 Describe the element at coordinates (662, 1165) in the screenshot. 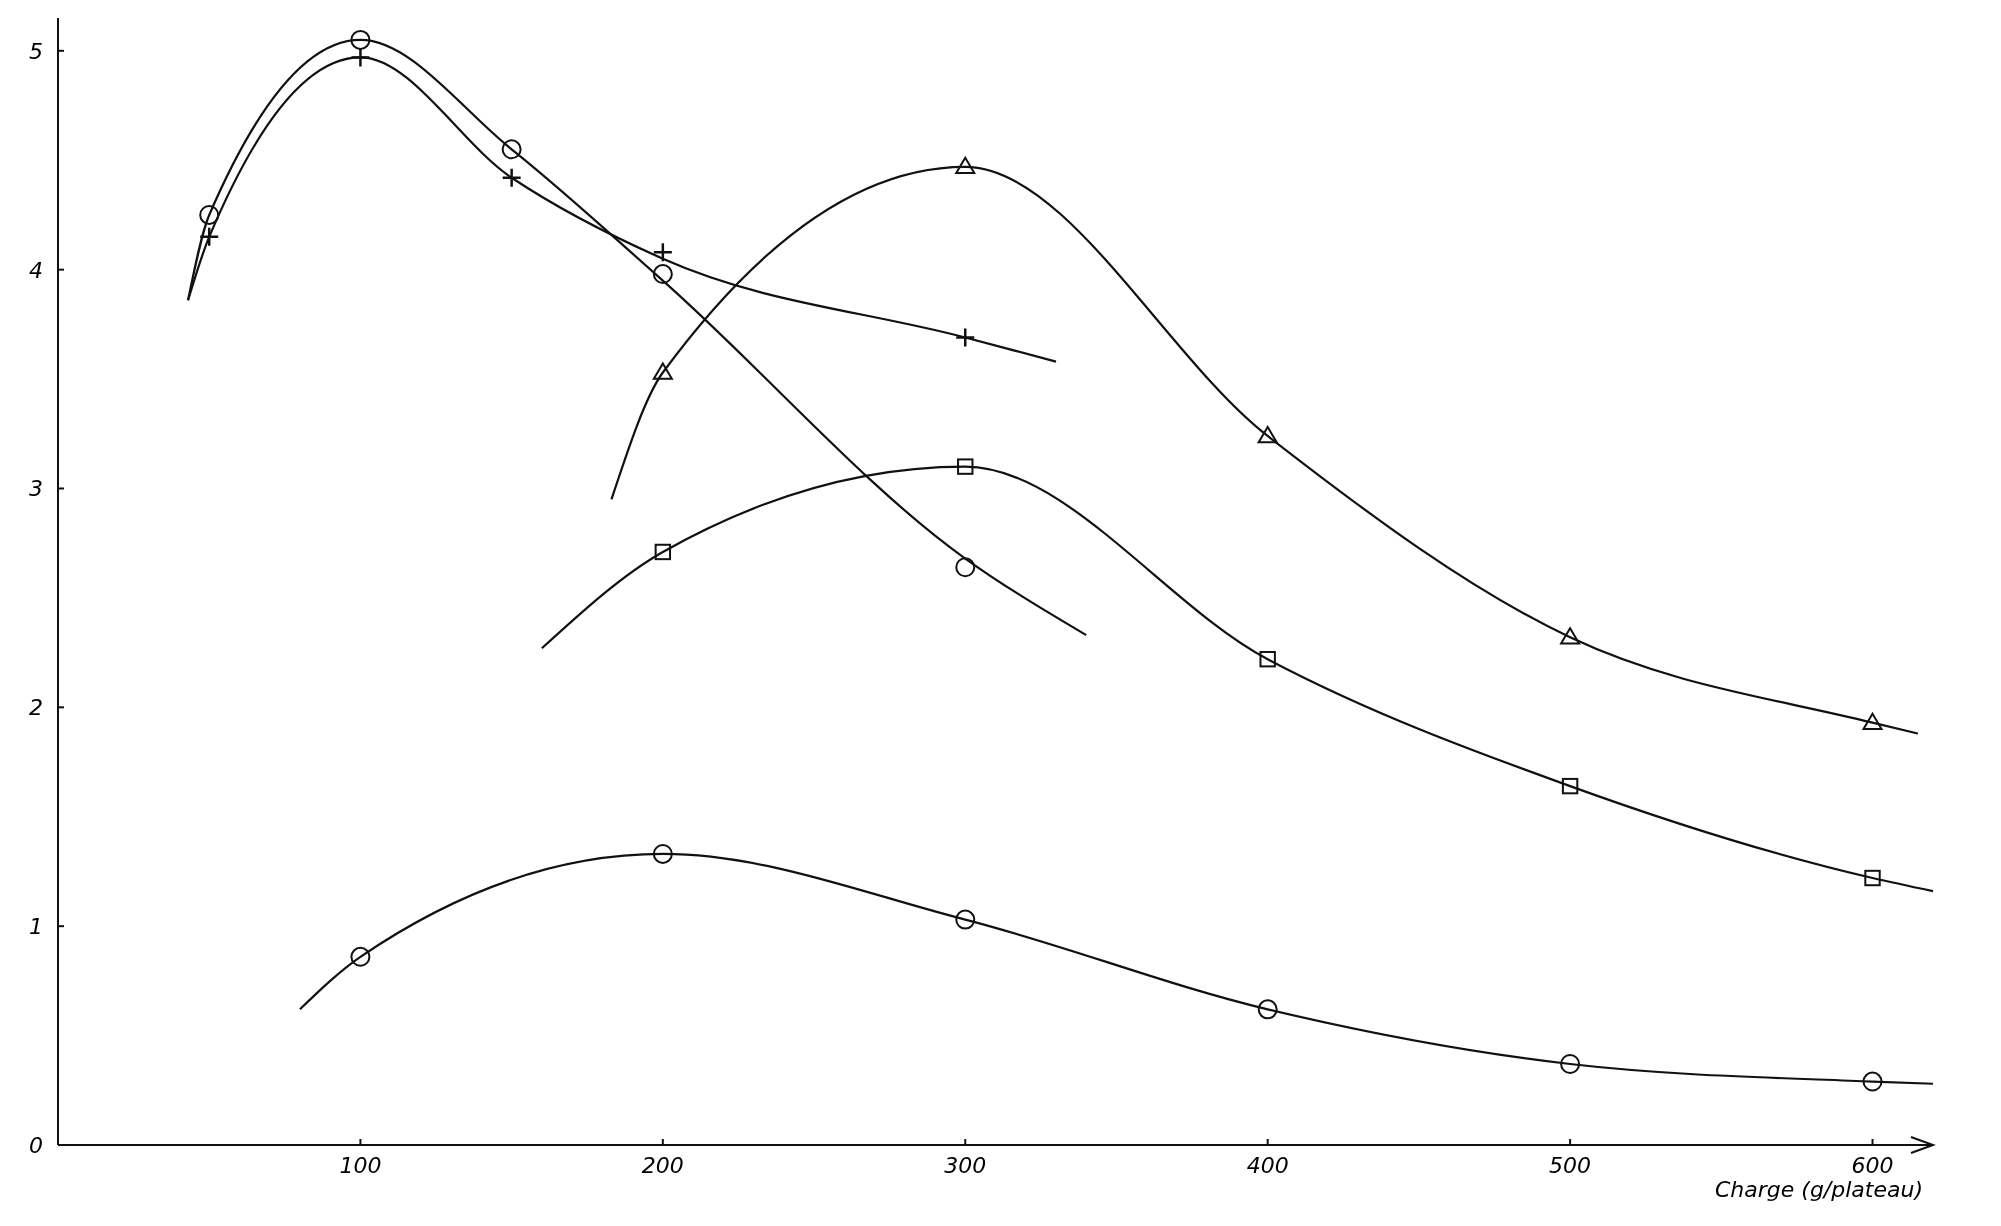

I see `x-tick-label: 200` at that location.